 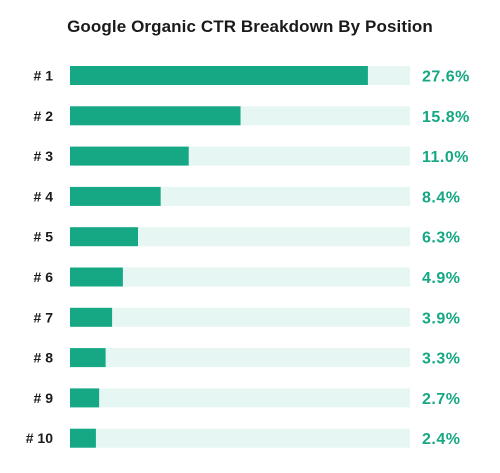 I want to click on rank-label: # 7, so click(x=44, y=317).